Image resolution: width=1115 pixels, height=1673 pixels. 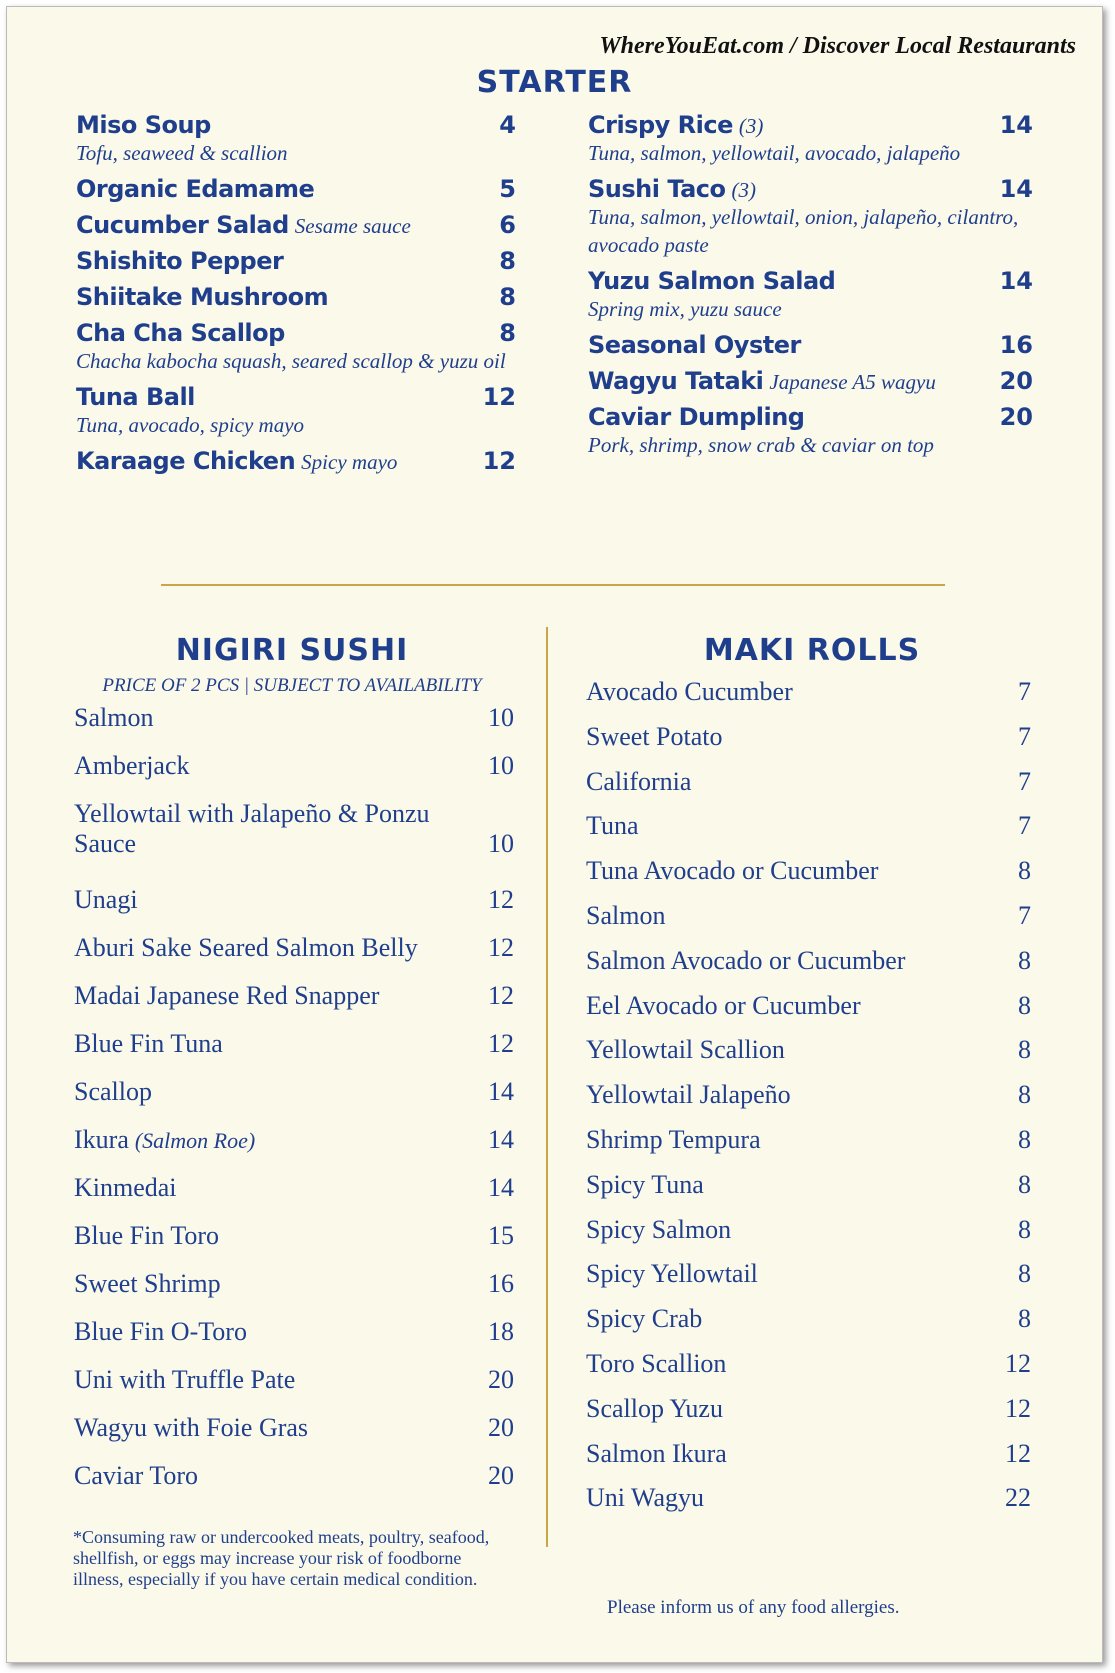 What do you see at coordinates (808, 1409) in the screenshot?
I see `item-row: Scallop Yuzu 12` at bounding box center [808, 1409].